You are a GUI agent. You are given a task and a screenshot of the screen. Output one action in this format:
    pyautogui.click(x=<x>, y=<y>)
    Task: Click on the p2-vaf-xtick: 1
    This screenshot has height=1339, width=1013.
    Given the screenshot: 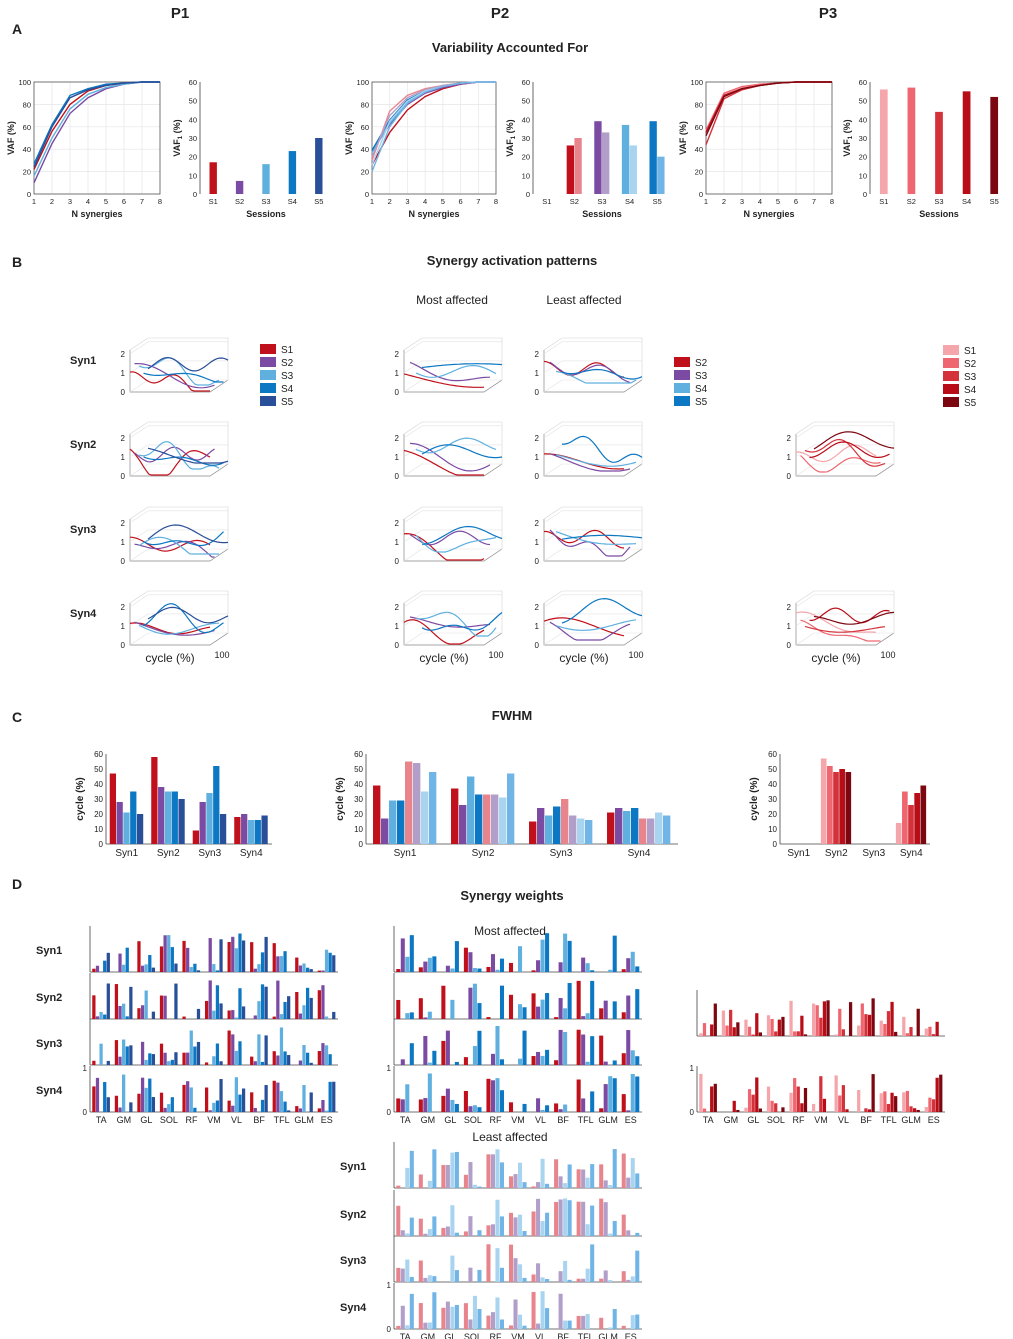 What is the action you would take?
    pyautogui.click(x=372, y=201)
    